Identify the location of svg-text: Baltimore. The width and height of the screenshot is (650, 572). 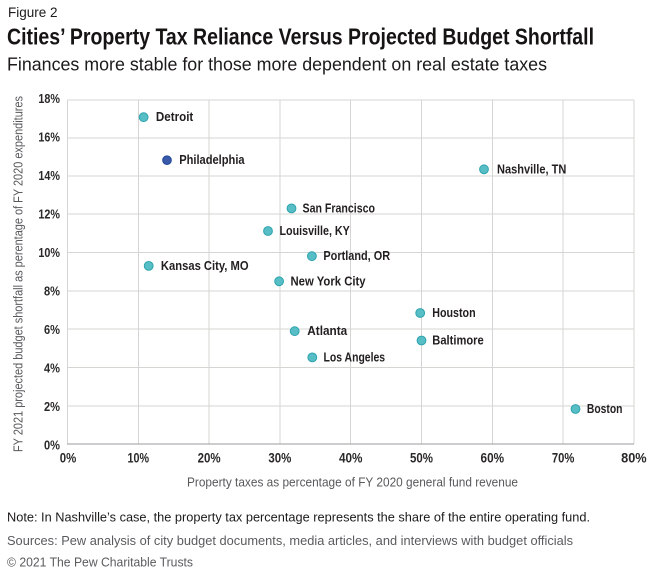
(457, 341).